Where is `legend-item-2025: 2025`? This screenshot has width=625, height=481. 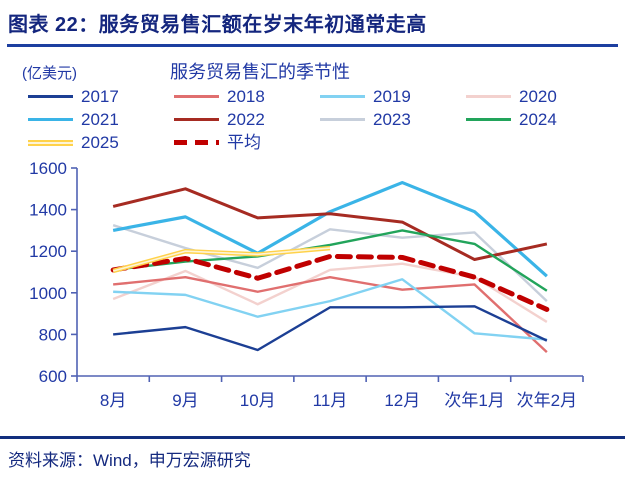
legend-item-2025: 2025 is located at coordinates (101, 142).